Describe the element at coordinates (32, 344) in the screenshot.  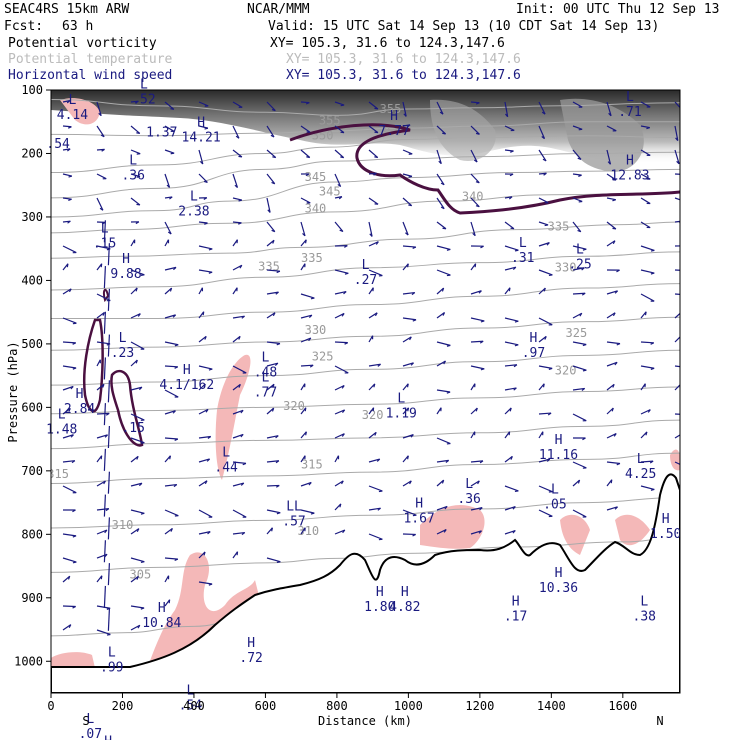
I see `y-tick-label: 500` at that location.